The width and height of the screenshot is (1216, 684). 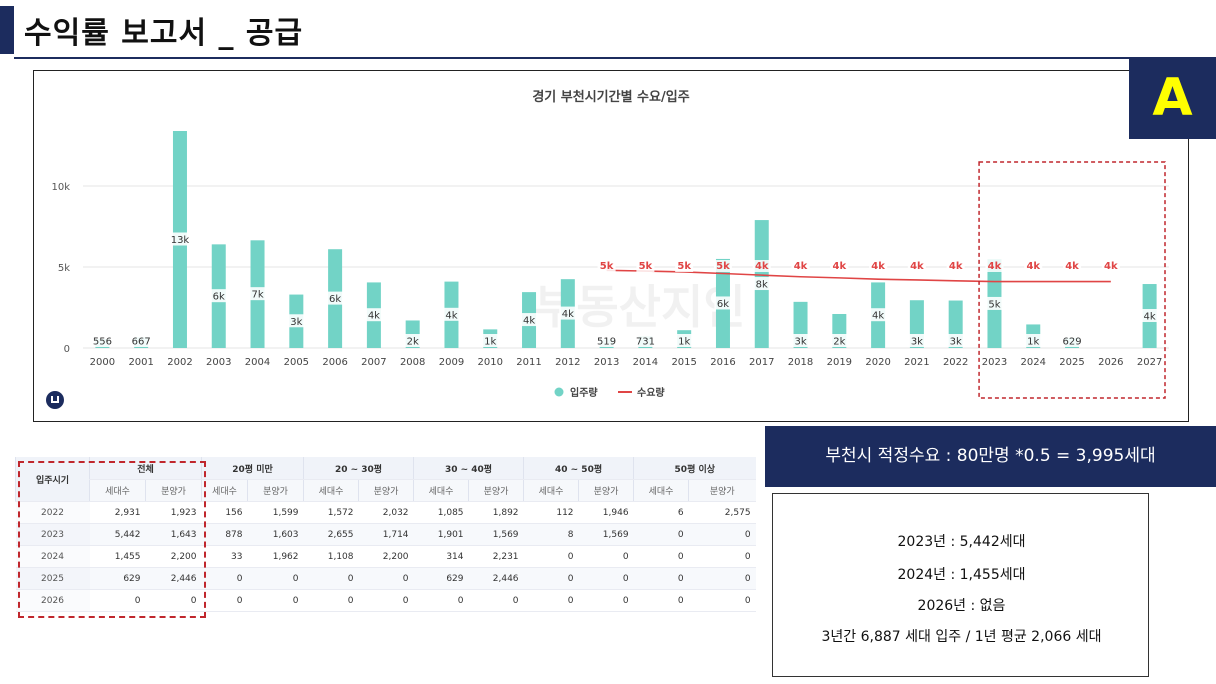 What do you see at coordinates (761, 362) in the screenshot?
I see `x-tick-label: 2017` at bounding box center [761, 362].